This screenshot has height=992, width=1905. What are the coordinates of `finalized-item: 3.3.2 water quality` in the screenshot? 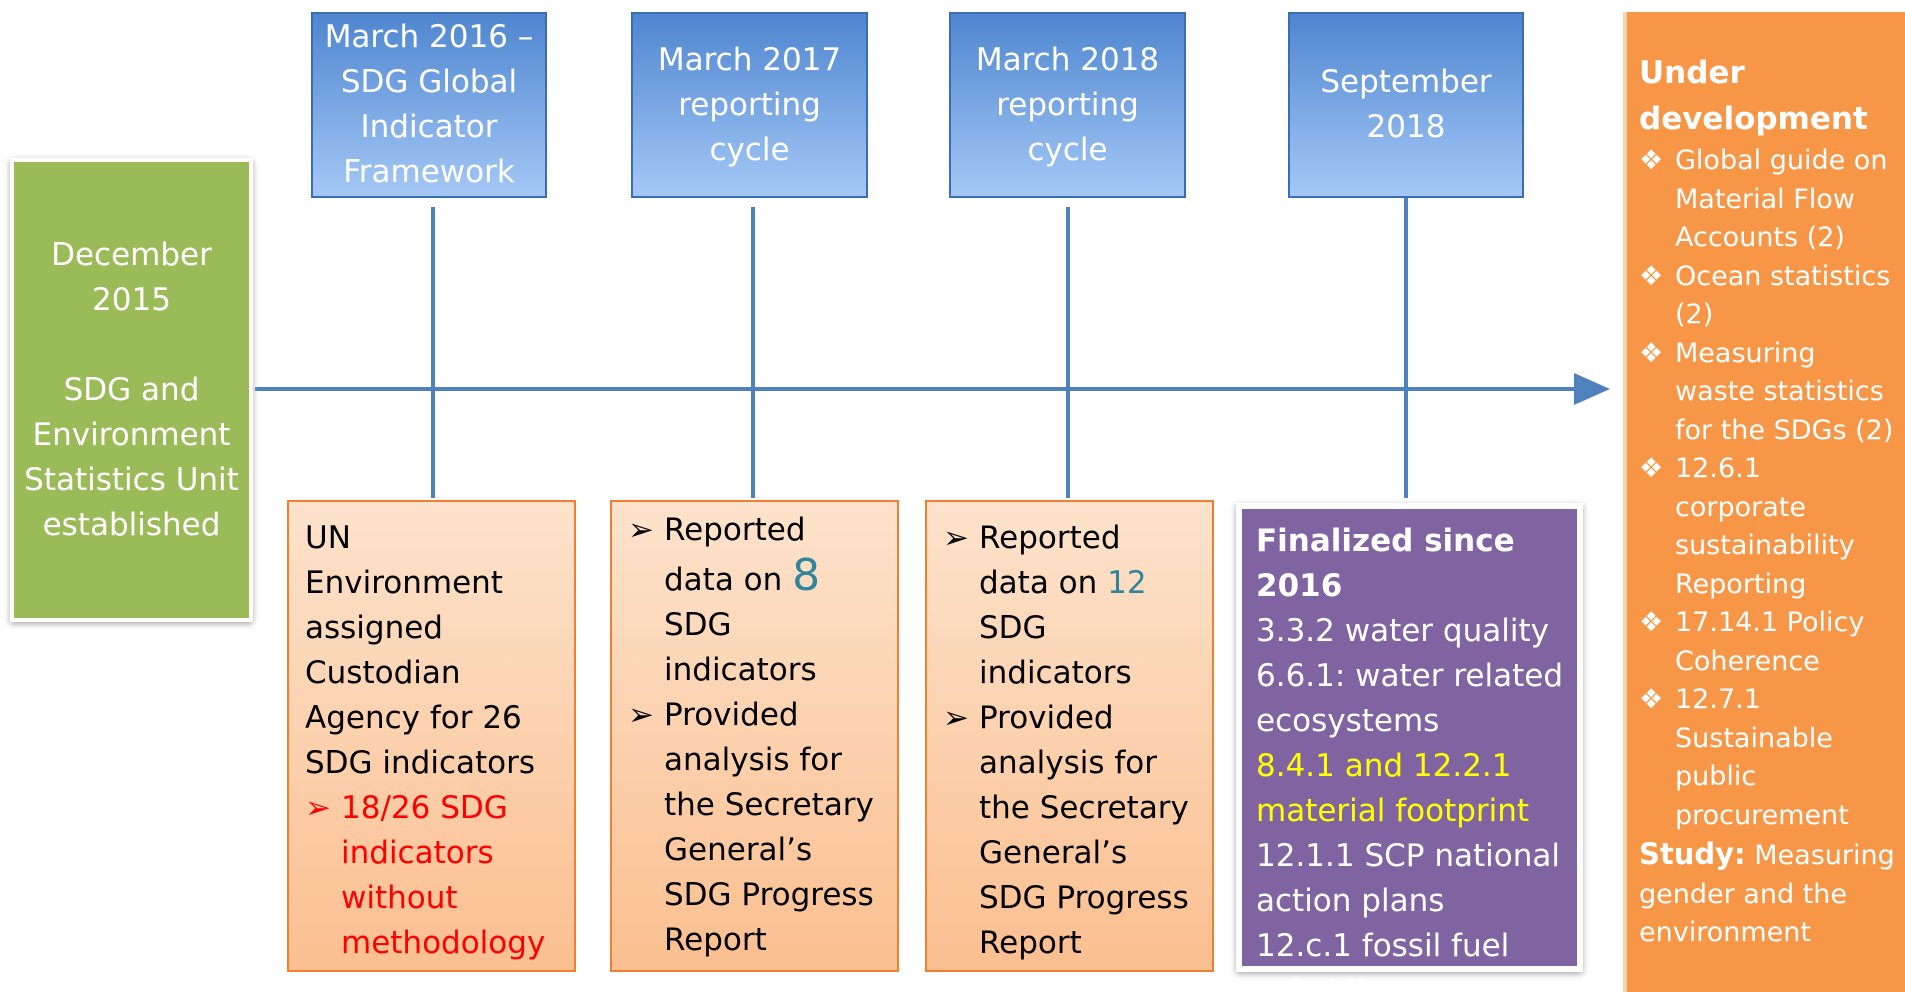 It's located at (1402, 631).